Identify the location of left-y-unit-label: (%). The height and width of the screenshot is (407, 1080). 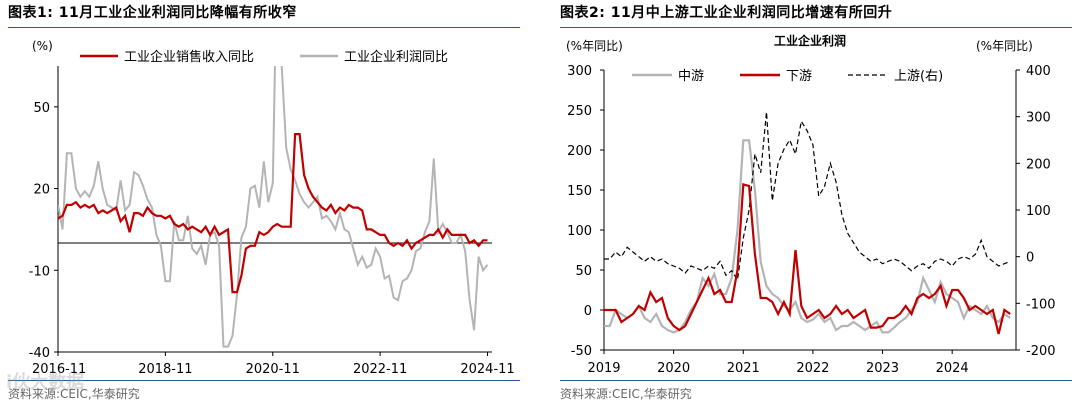
(42, 46).